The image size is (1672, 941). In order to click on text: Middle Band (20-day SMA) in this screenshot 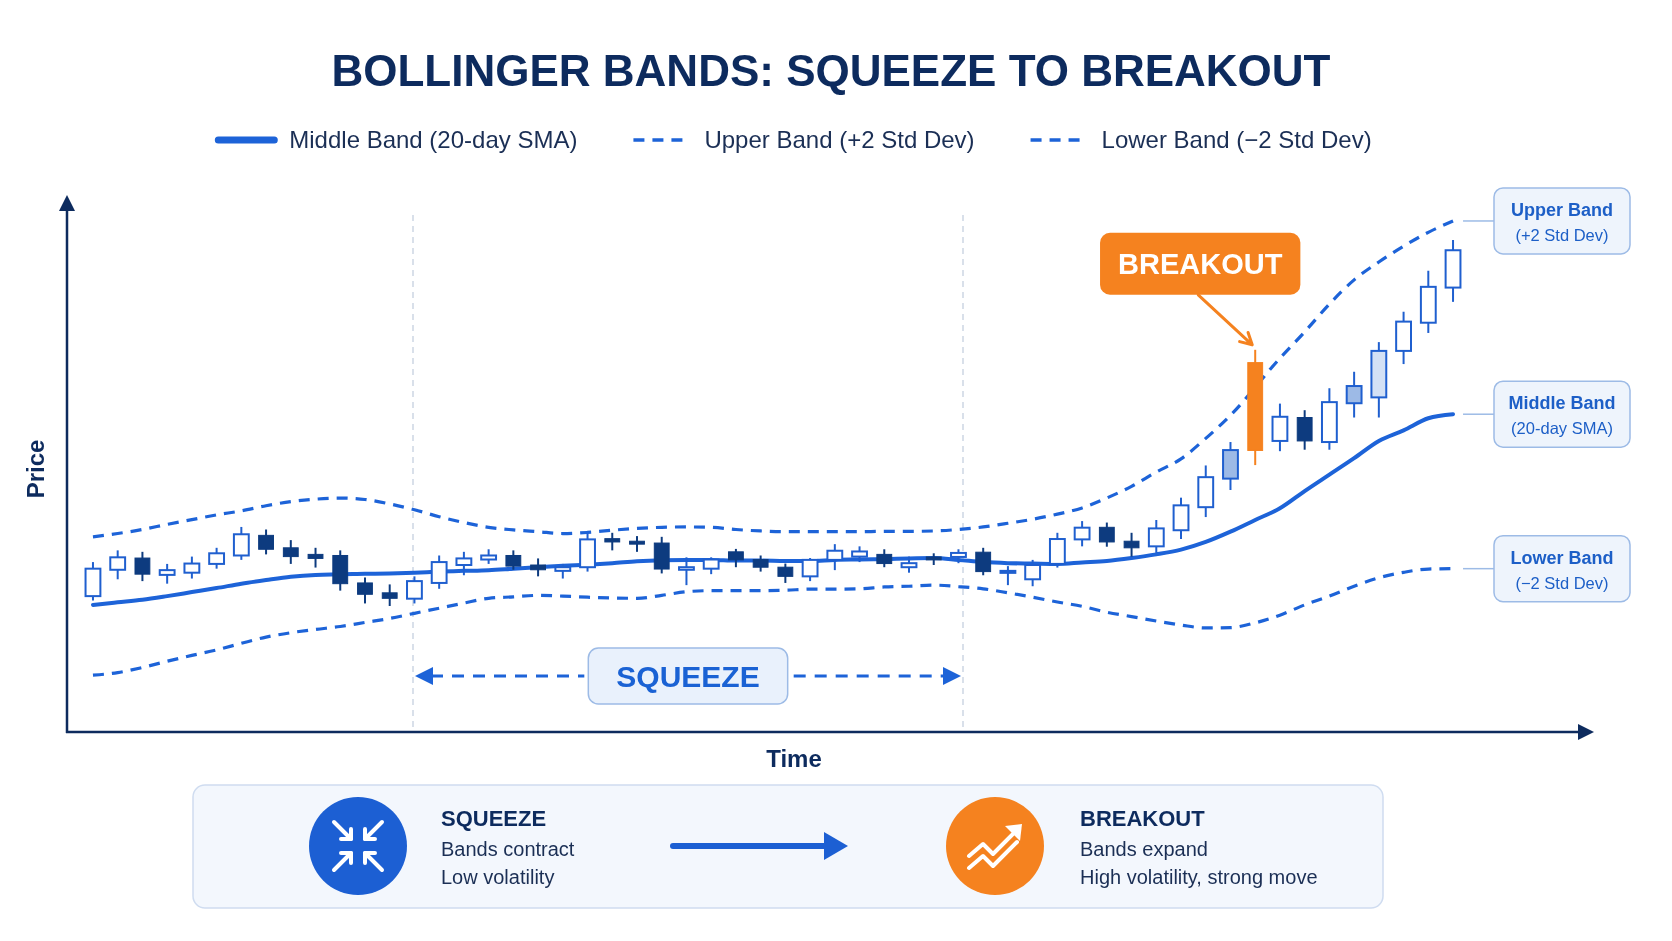, I will do `click(1562, 415)`.